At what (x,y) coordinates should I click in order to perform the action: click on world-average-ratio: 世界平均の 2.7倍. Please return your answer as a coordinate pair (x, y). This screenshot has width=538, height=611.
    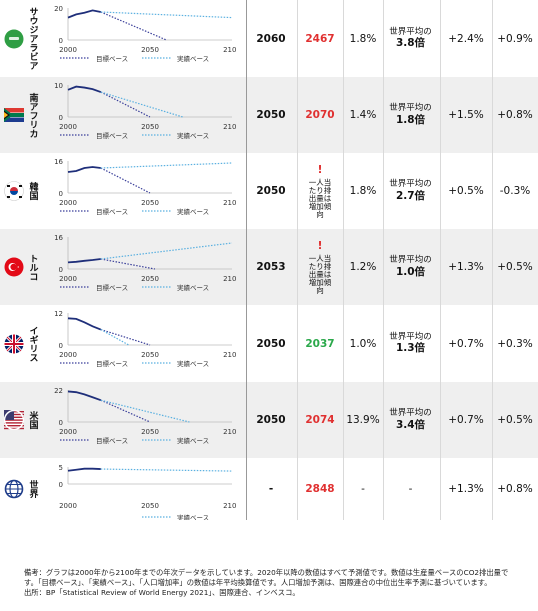
    Looking at the image, I should click on (410, 191).